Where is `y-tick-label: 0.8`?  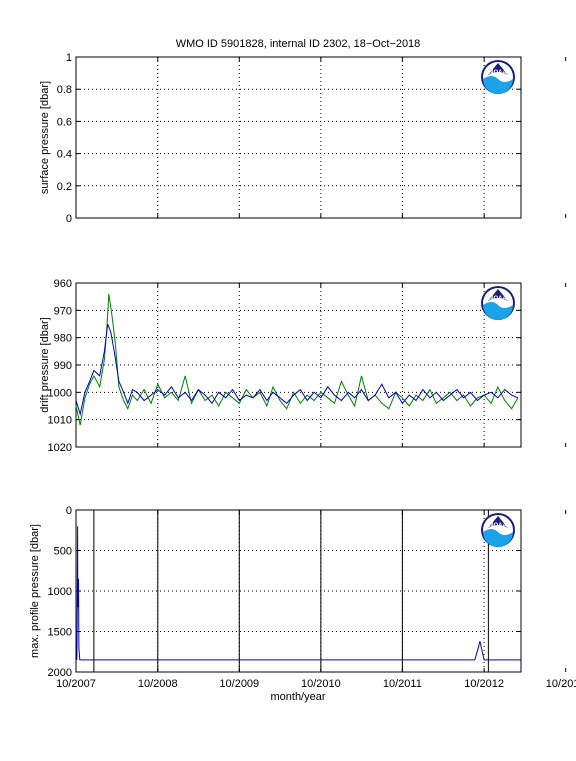 y-tick-label: 0.8 is located at coordinates (64, 90).